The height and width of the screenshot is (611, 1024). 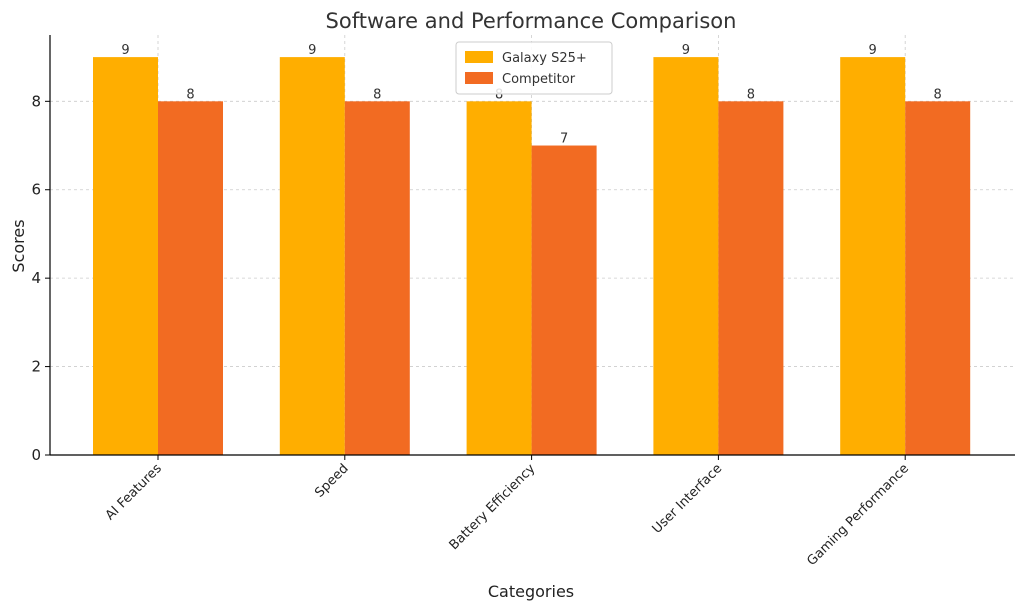 I want to click on legend: Galaxy S25+ Competitor, so click(x=534, y=68).